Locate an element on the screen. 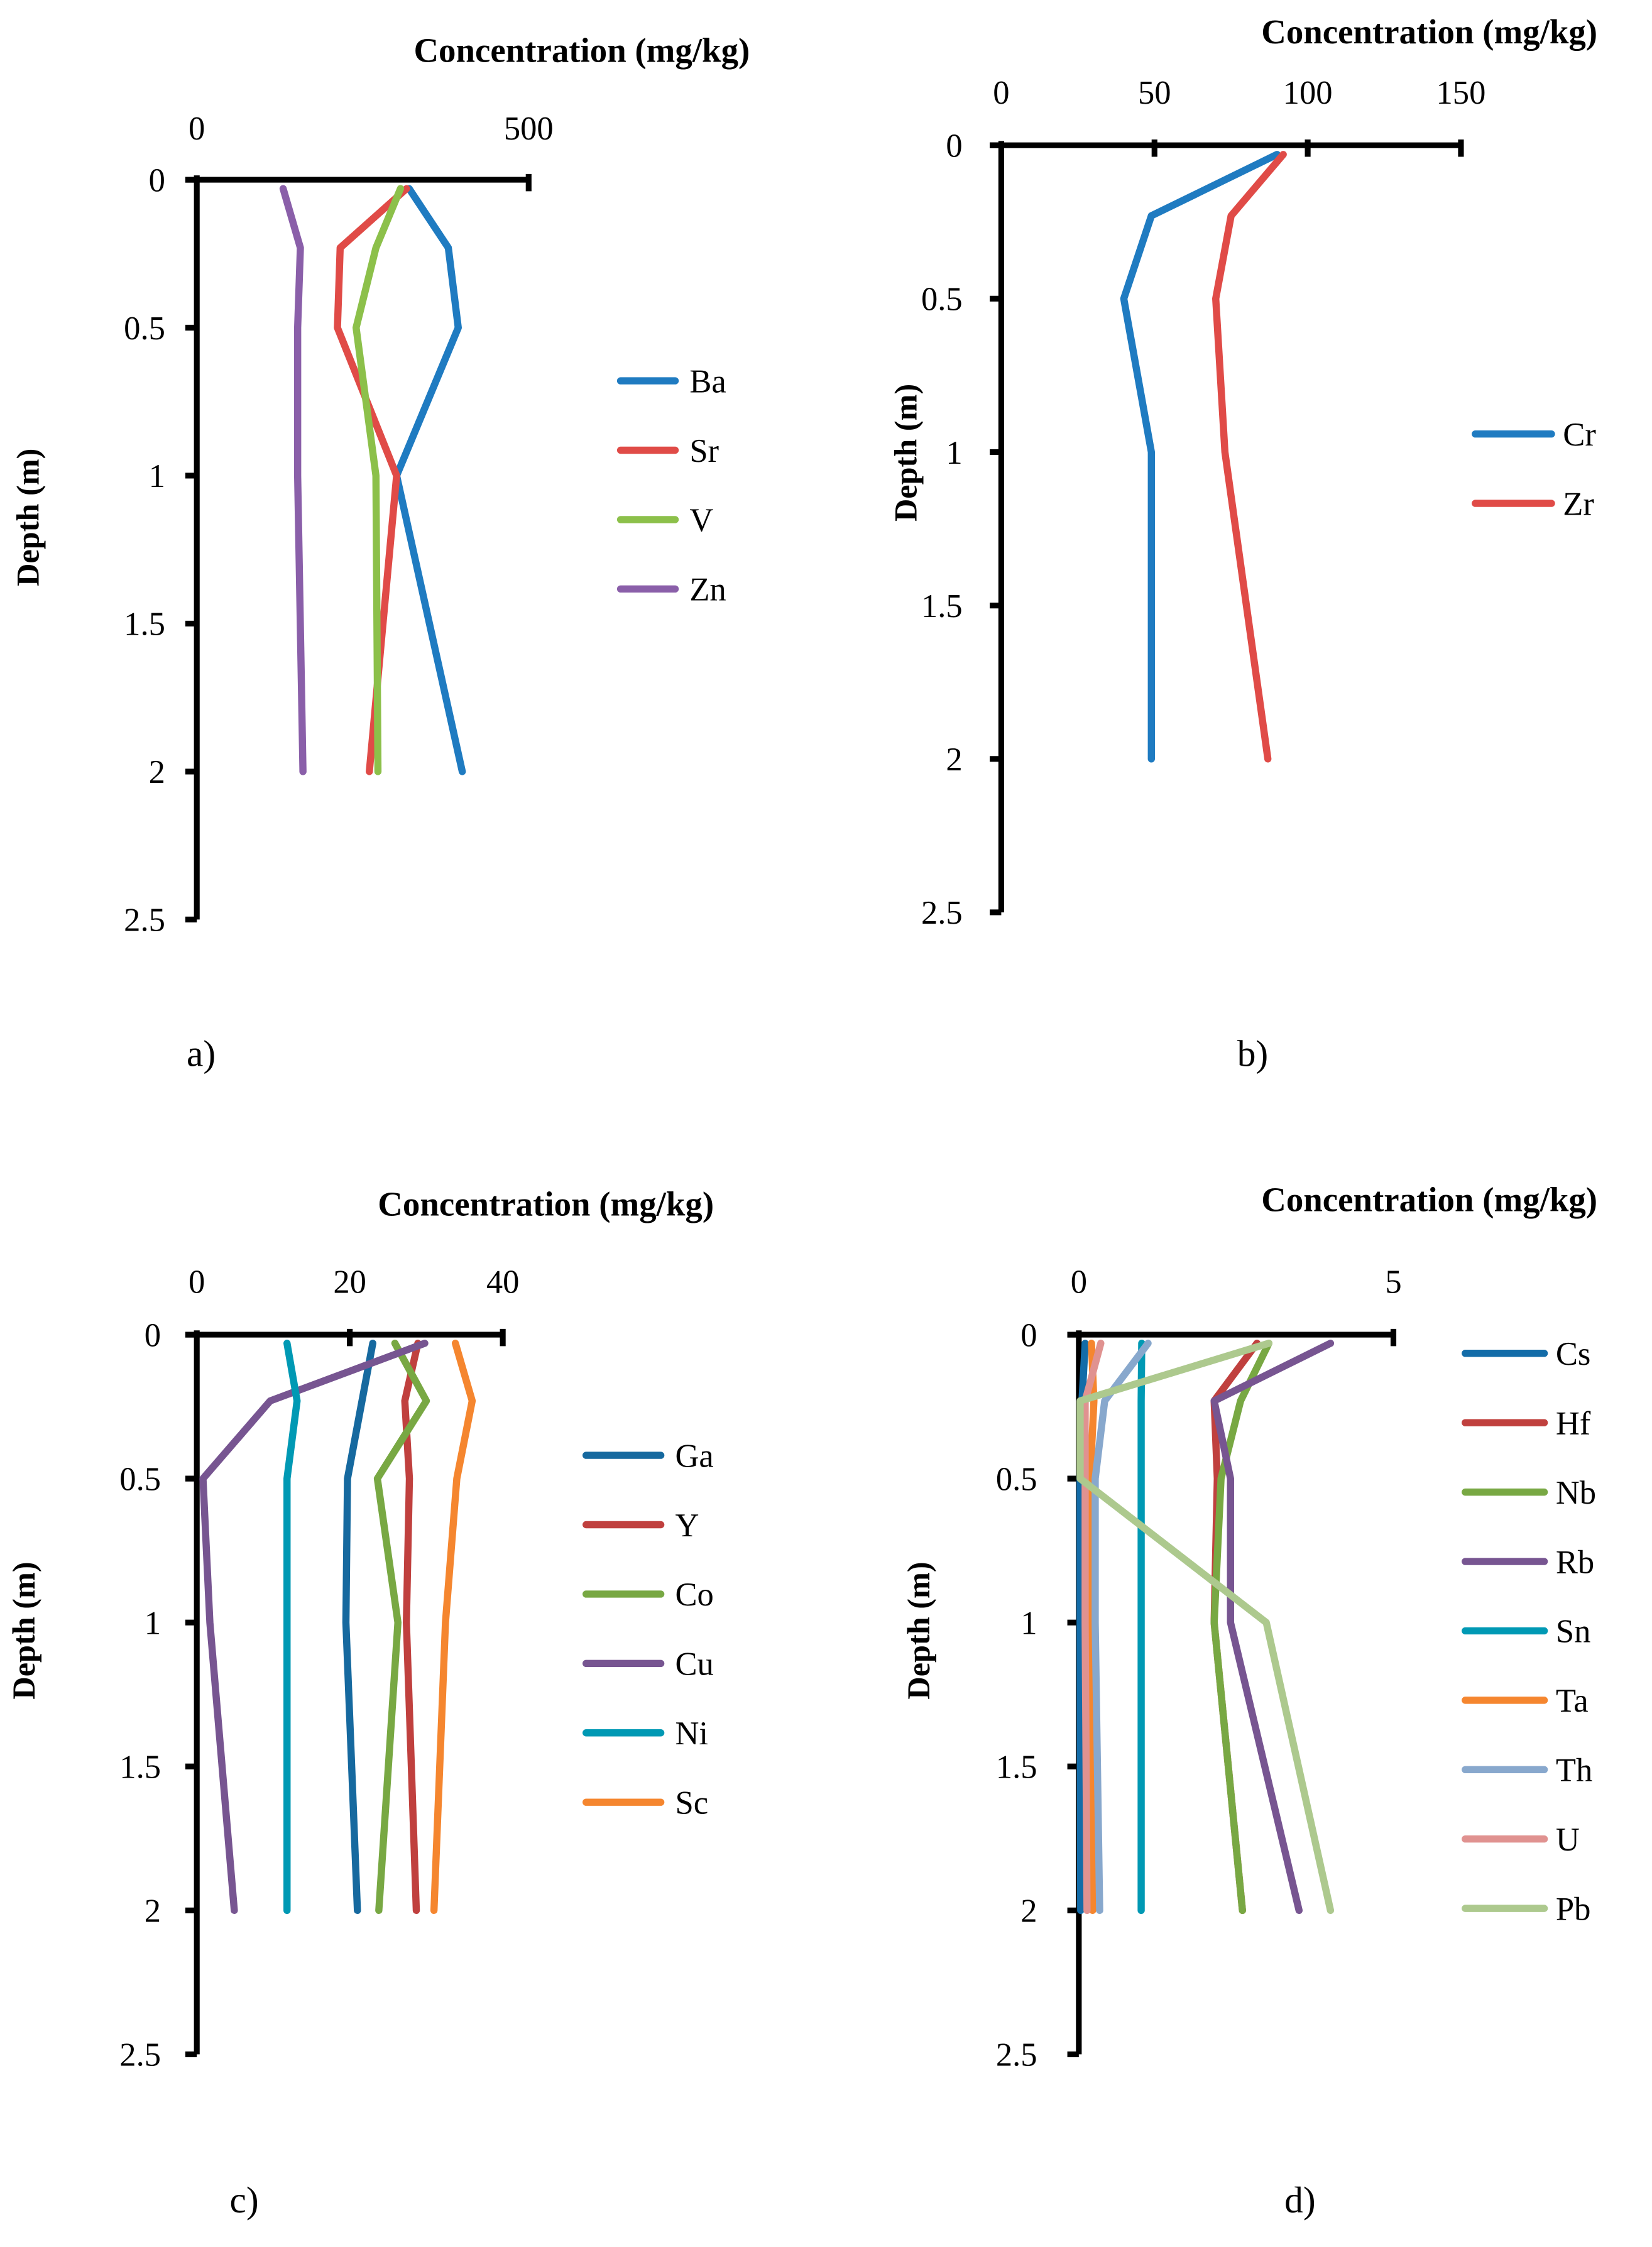  legend-label: Th is located at coordinates (1574, 1771).